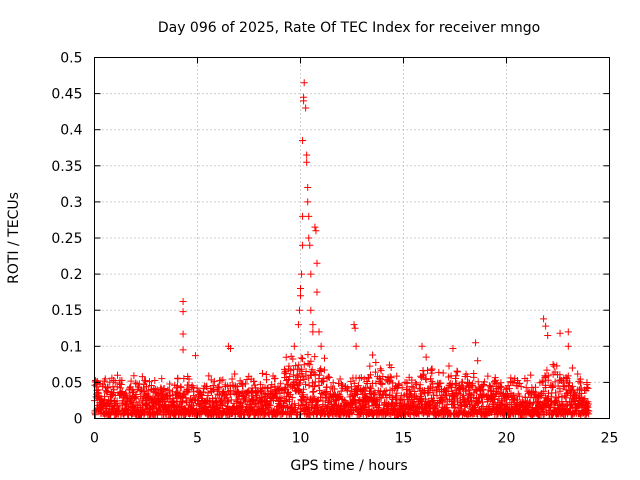 This screenshot has height=480, width=640. What do you see at coordinates (66, 167) in the screenshot?
I see `y-tick-label: 0.35` at bounding box center [66, 167].